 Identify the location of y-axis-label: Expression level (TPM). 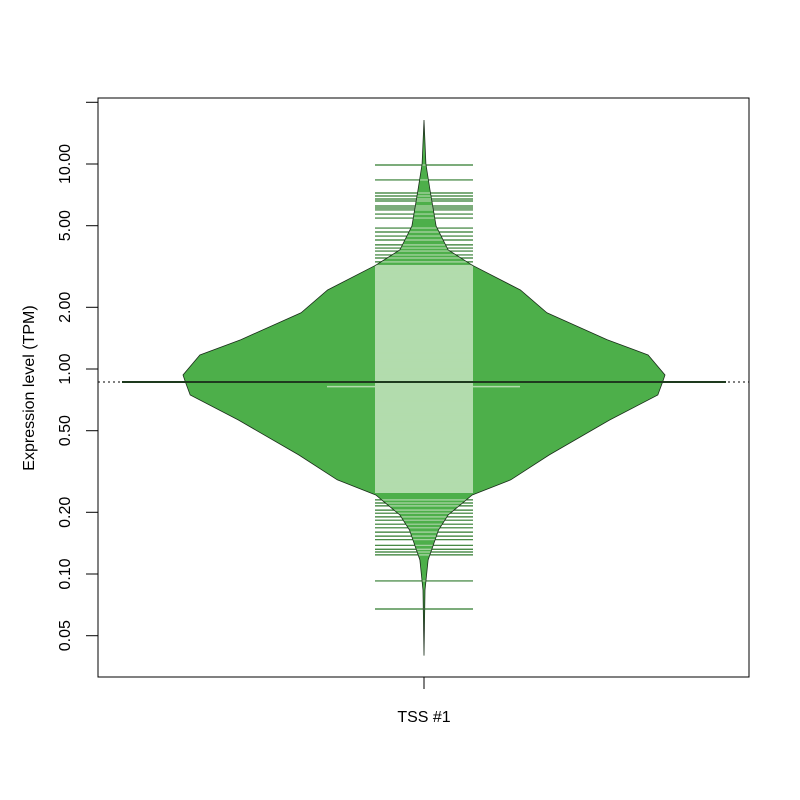
(29, 387).